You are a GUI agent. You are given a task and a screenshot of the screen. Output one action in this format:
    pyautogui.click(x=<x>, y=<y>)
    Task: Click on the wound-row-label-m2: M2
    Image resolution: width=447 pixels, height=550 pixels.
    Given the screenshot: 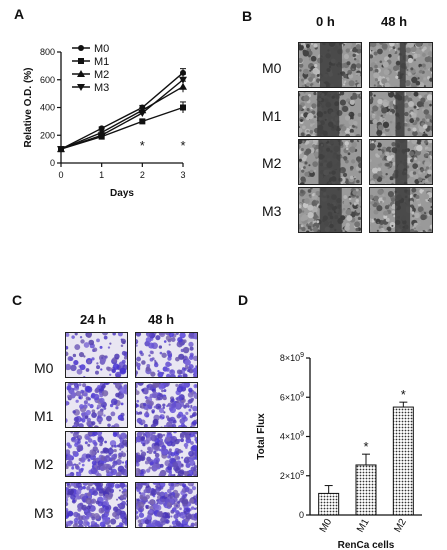 What is the action you would take?
    pyautogui.click(x=272, y=163)
    